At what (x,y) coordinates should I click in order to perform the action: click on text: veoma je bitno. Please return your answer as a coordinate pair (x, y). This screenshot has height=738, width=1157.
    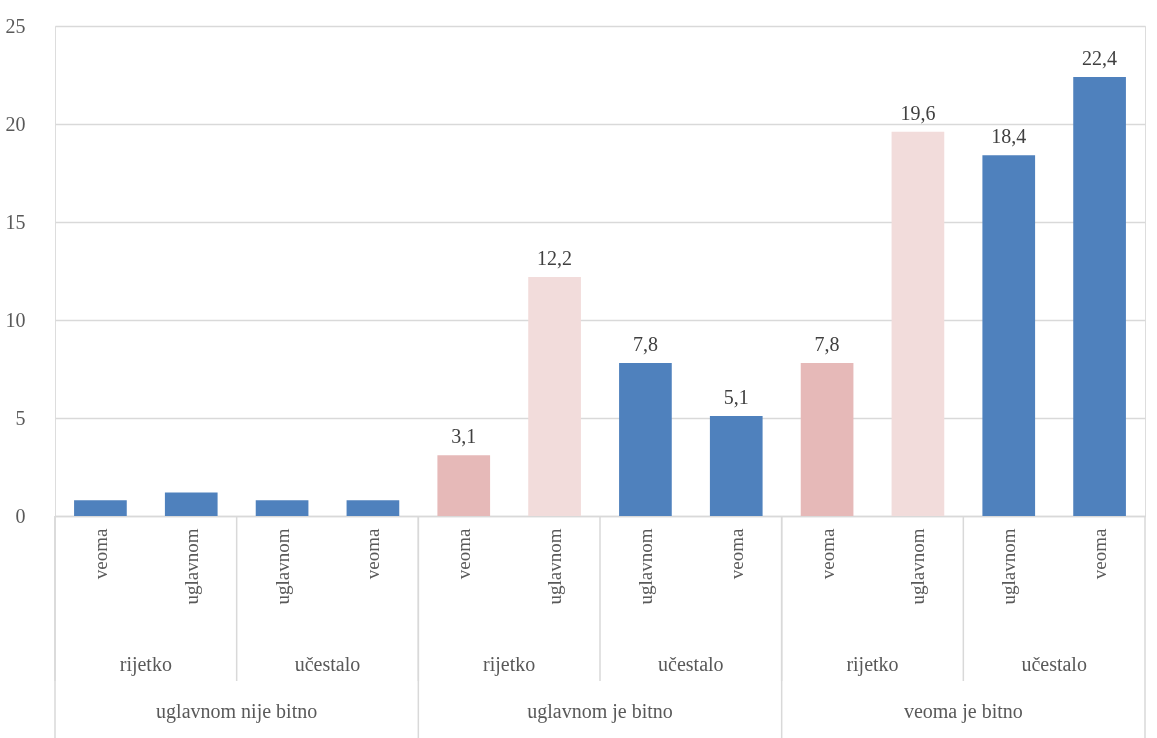
    Looking at the image, I should click on (963, 711).